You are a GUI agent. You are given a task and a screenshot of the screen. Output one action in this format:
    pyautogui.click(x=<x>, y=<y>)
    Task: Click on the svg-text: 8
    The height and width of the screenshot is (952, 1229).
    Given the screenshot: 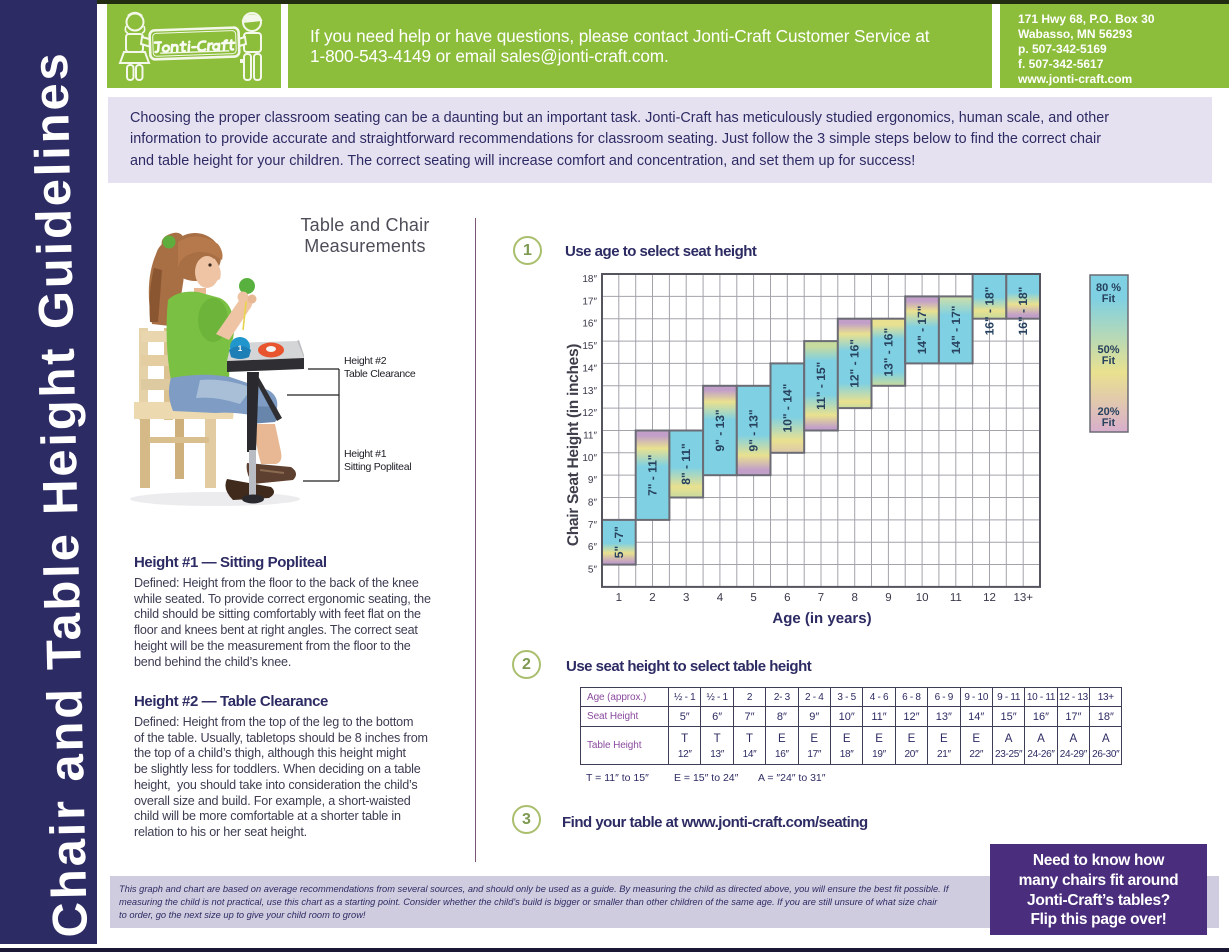 What is the action you would take?
    pyautogui.click(x=854, y=598)
    